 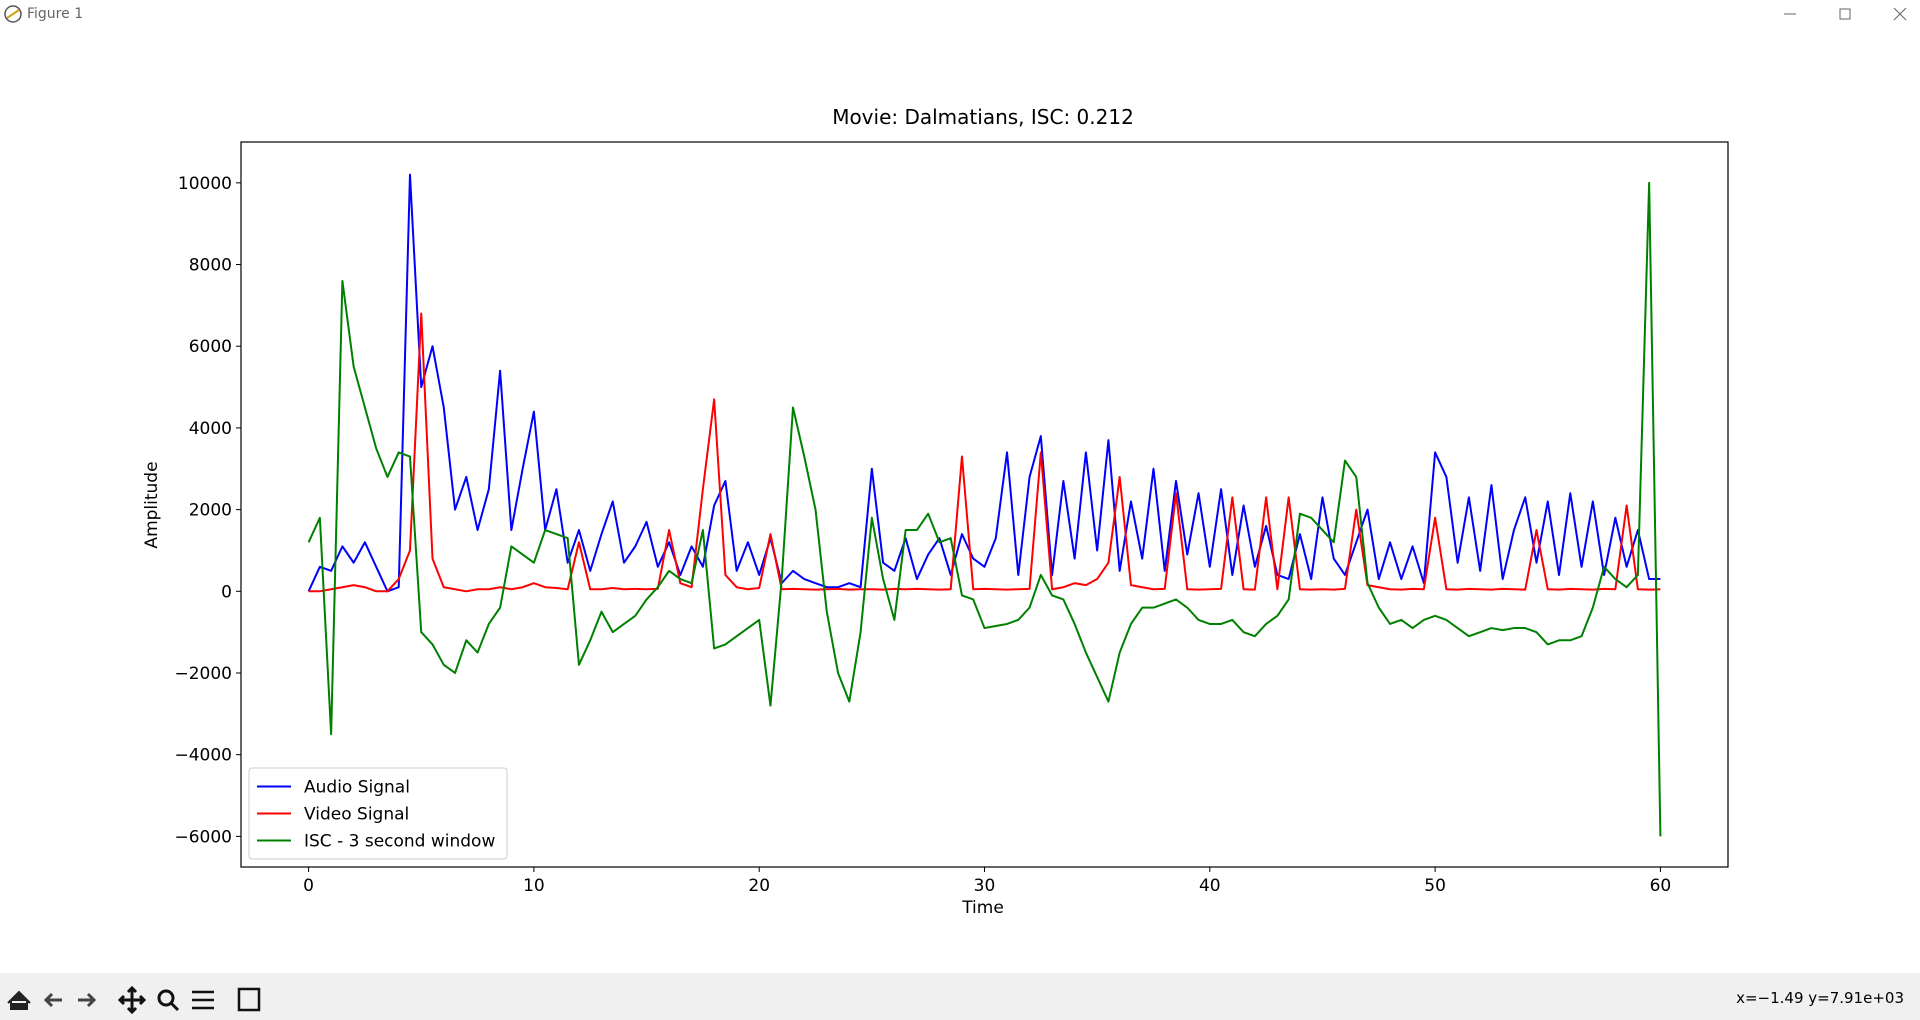 What do you see at coordinates (534, 886) in the screenshot?
I see `x-tick-label: 10` at bounding box center [534, 886].